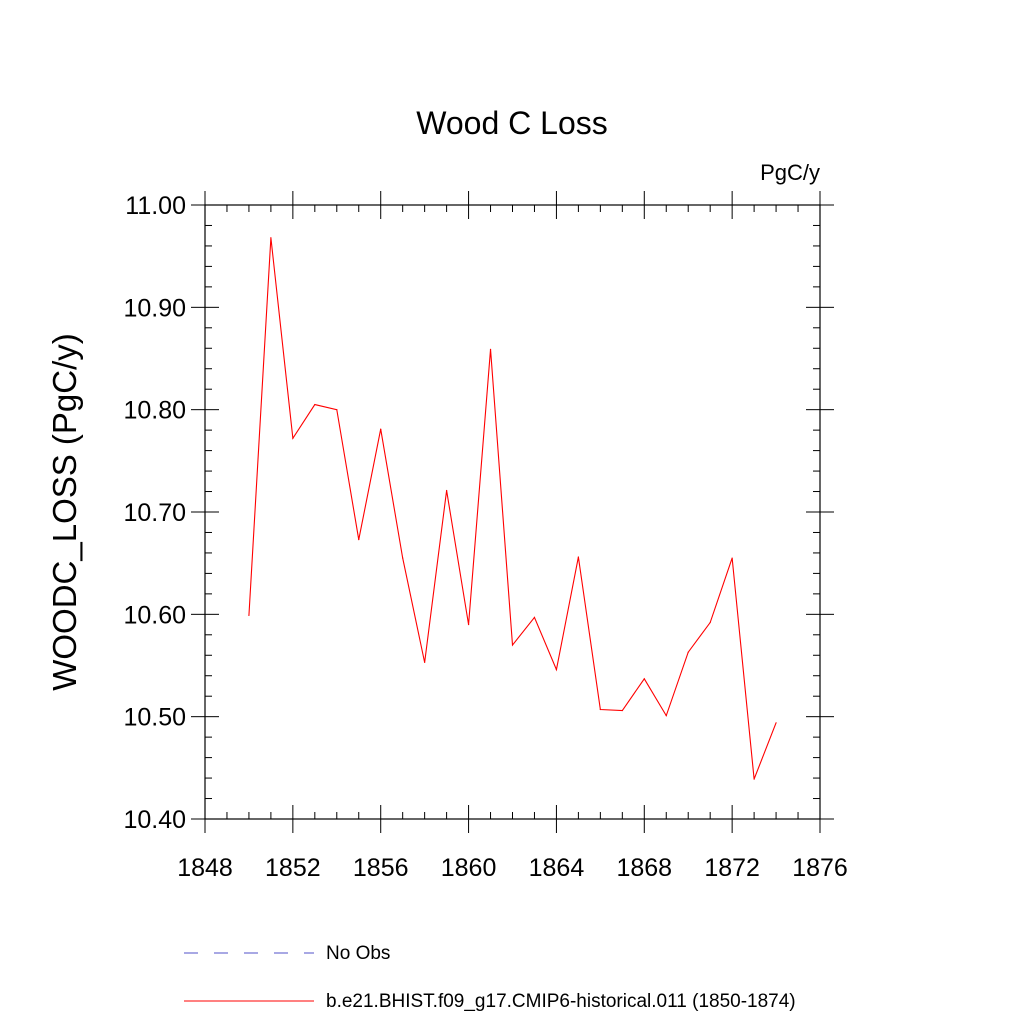 The width and height of the screenshot is (1024, 1024). I want to click on y-tick-label: 10.70, so click(154, 513).